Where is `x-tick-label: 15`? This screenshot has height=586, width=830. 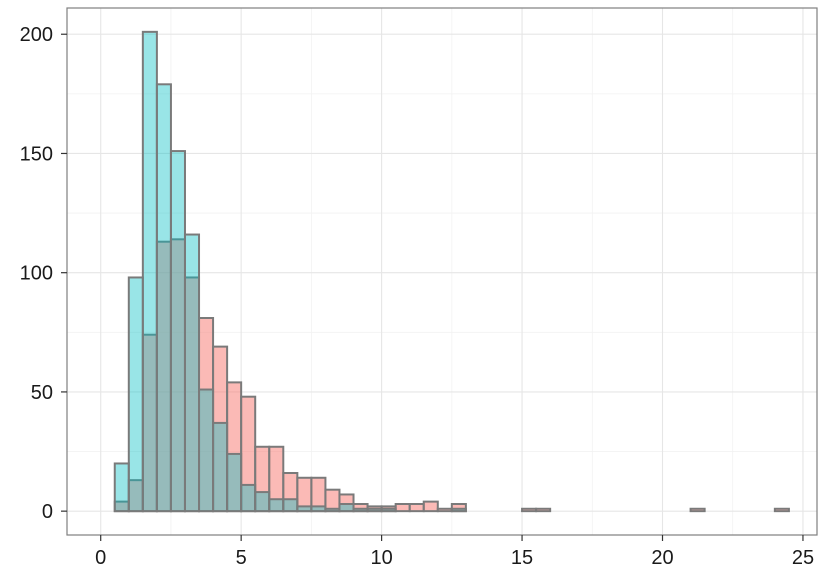 x-tick-label: 15 is located at coordinates (522, 558).